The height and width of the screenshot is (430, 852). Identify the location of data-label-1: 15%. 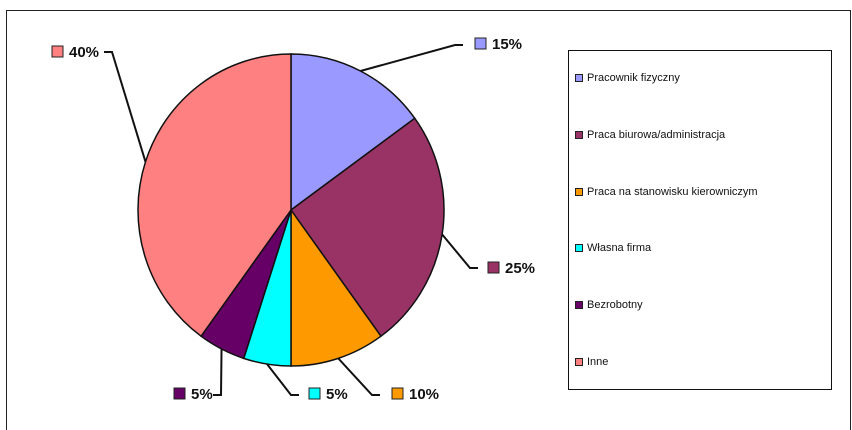
(507, 44).